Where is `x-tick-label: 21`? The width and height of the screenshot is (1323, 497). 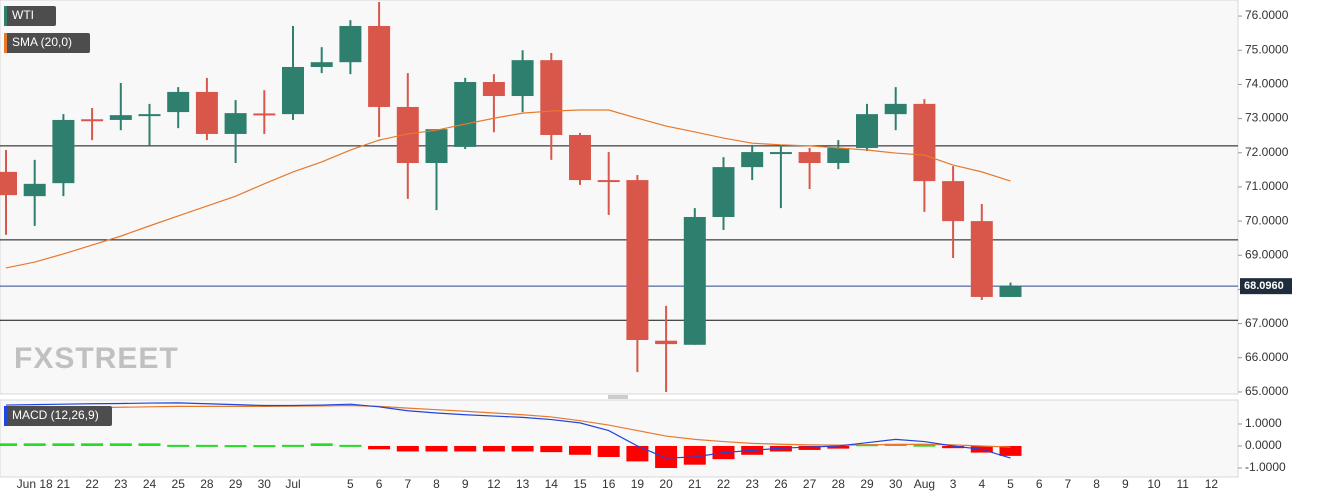
x-tick-label: 21 is located at coordinates (64, 484).